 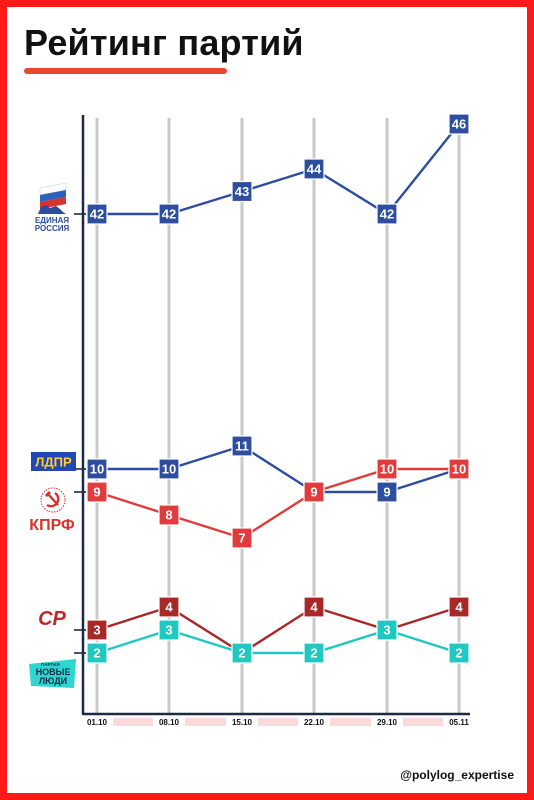 I want to click on data-label: 11, so click(x=242, y=446).